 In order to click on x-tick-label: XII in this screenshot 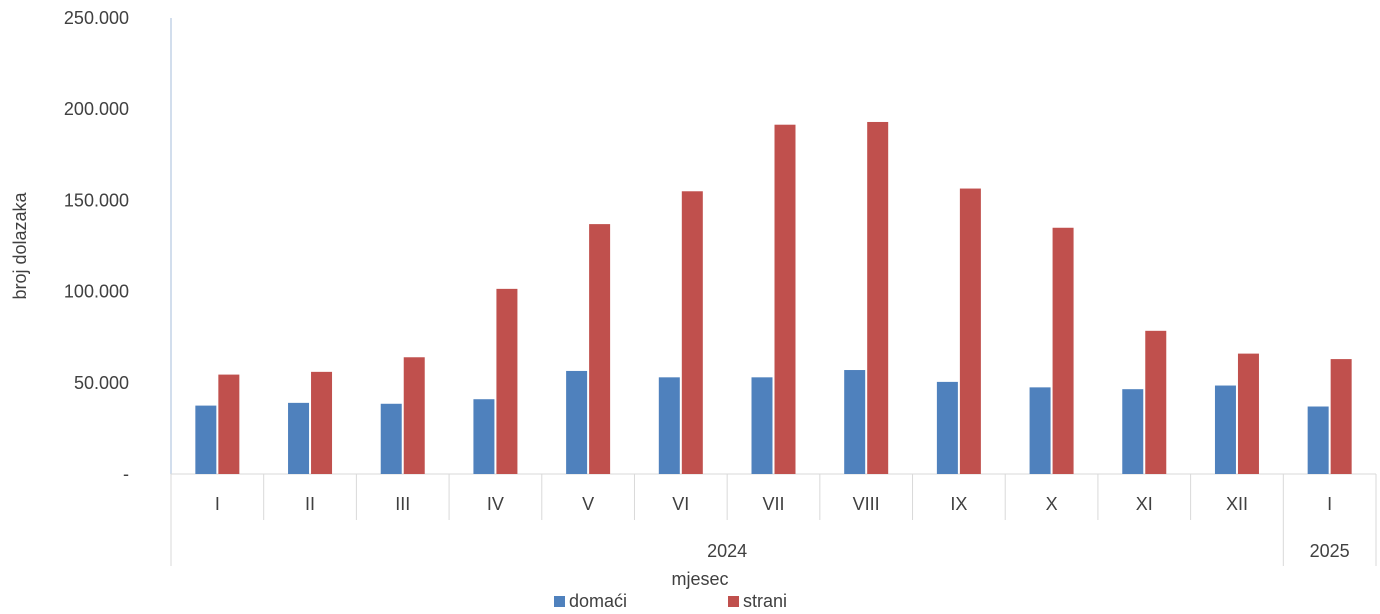, I will do `click(1237, 504)`.